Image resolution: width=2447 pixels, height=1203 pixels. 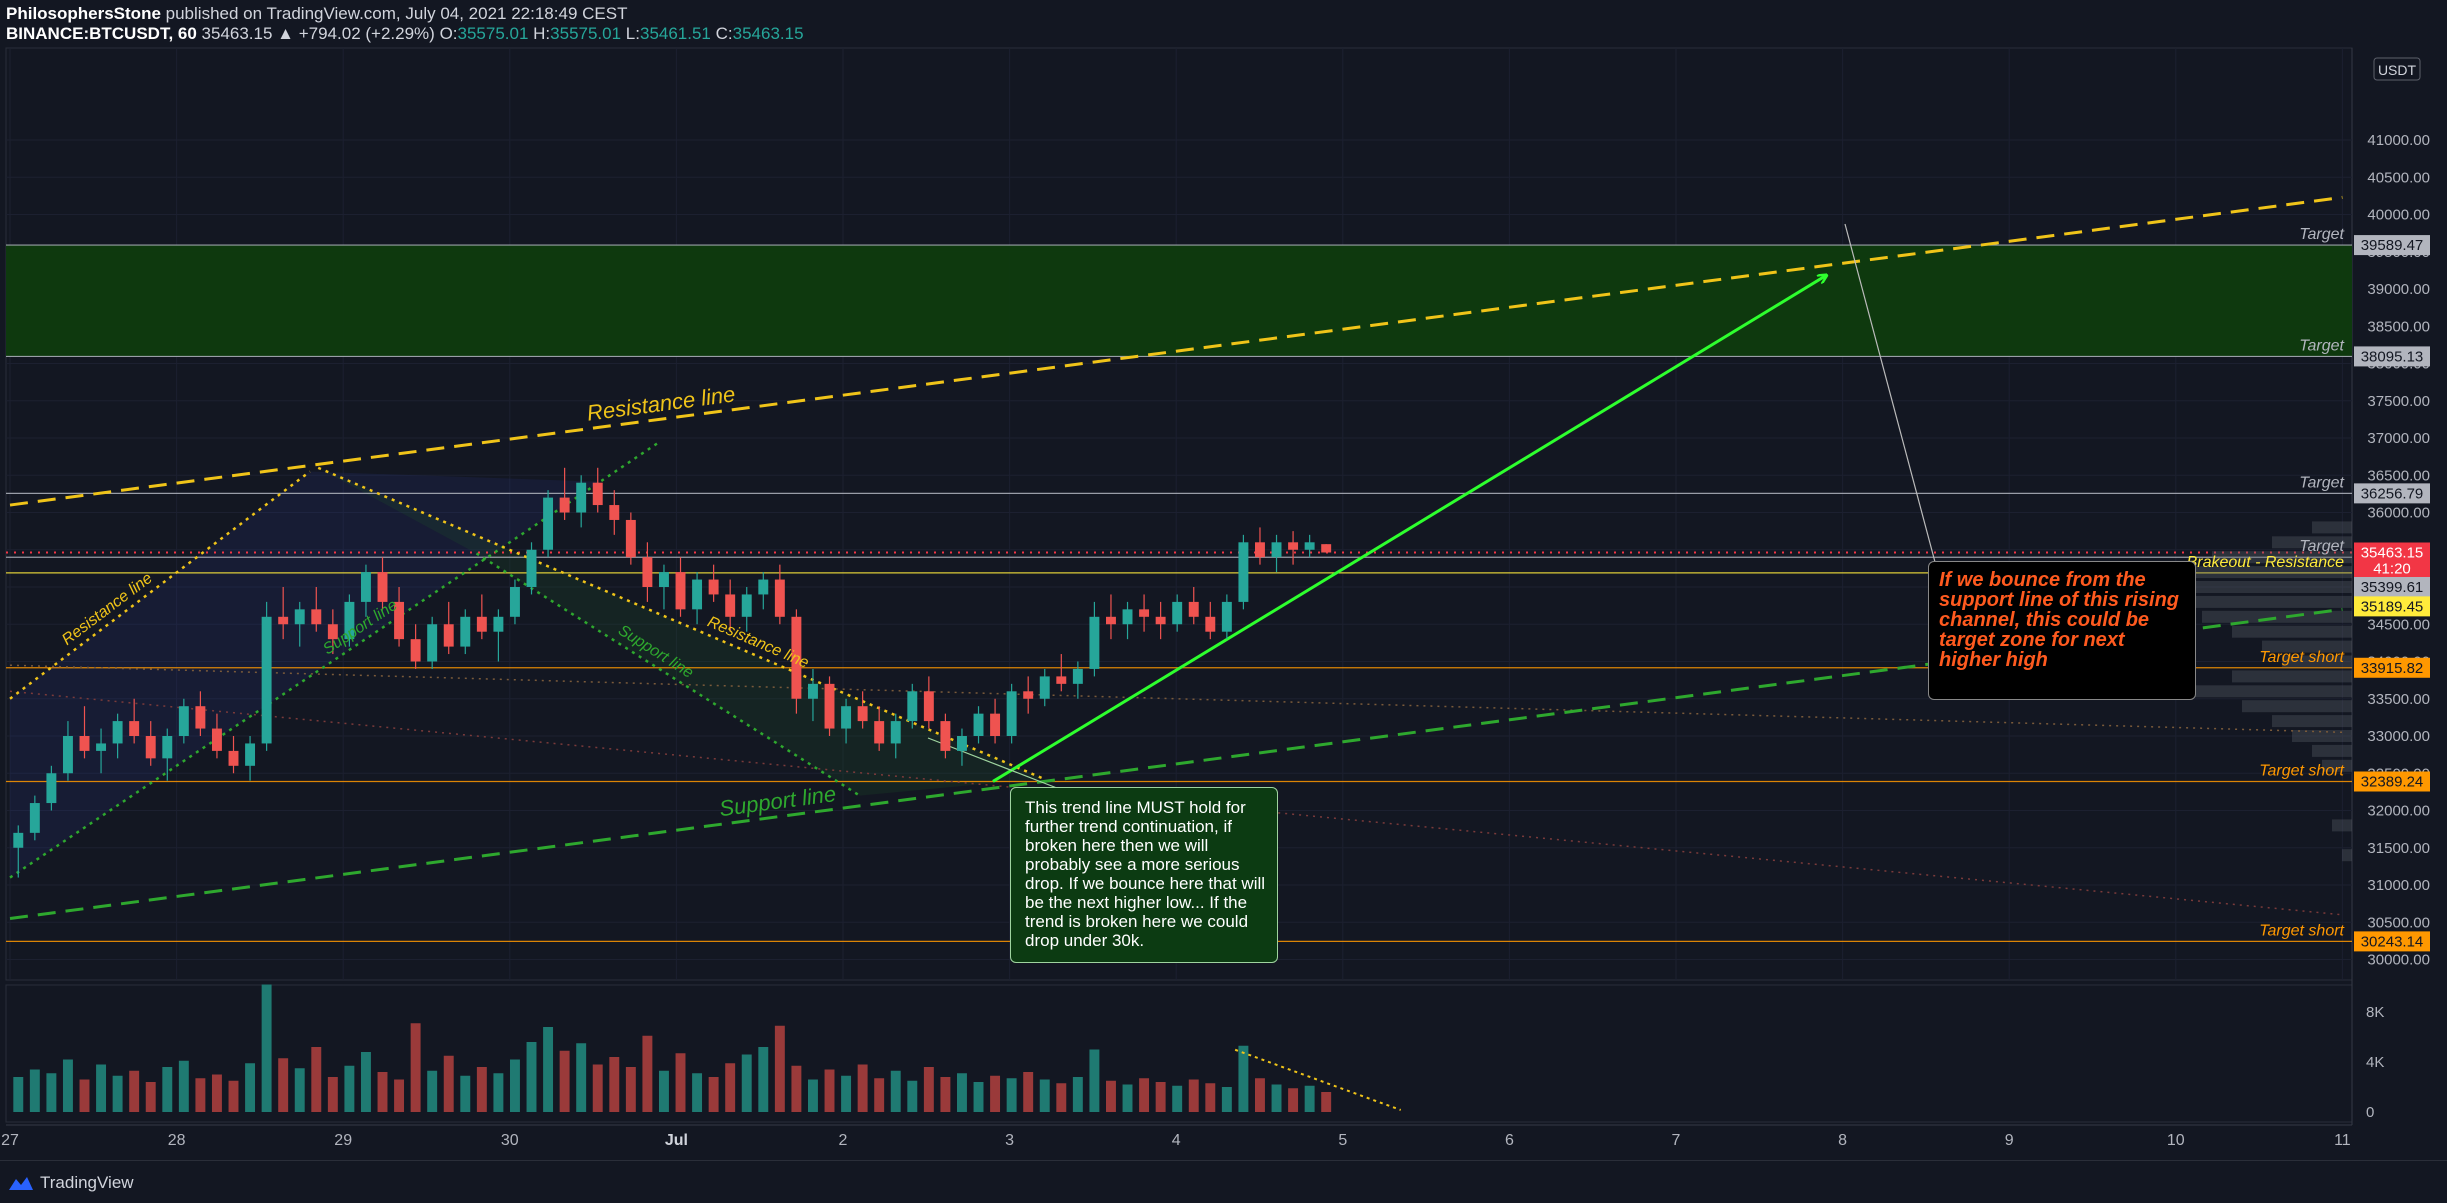 What do you see at coordinates (1179, 301) in the screenshot?
I see `target-zone` at bounding box center [1179, 301].